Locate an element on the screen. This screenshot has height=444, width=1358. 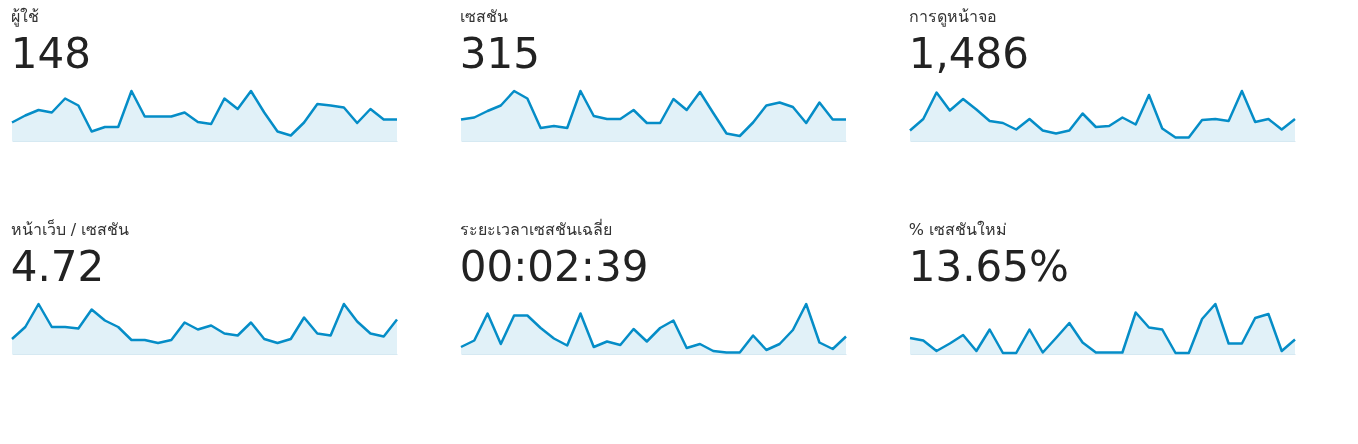
chart-title: เซสชัน is located at coordinates (483, 16).